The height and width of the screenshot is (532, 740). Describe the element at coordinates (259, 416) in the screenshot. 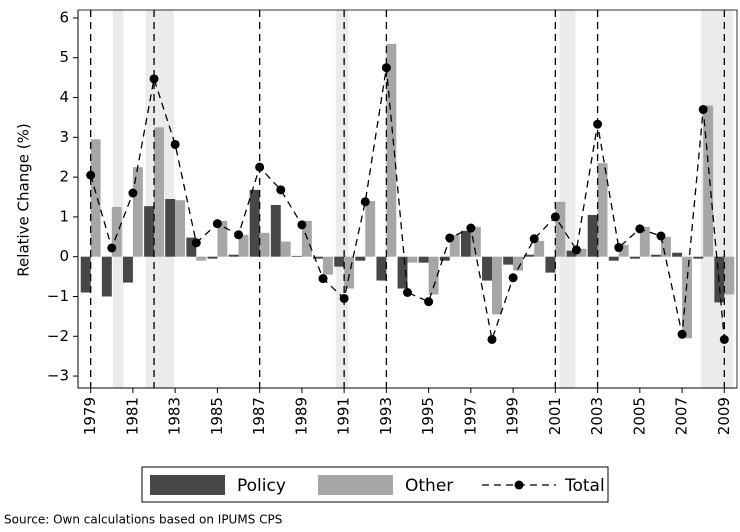

I see `x-tick-label: 1987` at that location.